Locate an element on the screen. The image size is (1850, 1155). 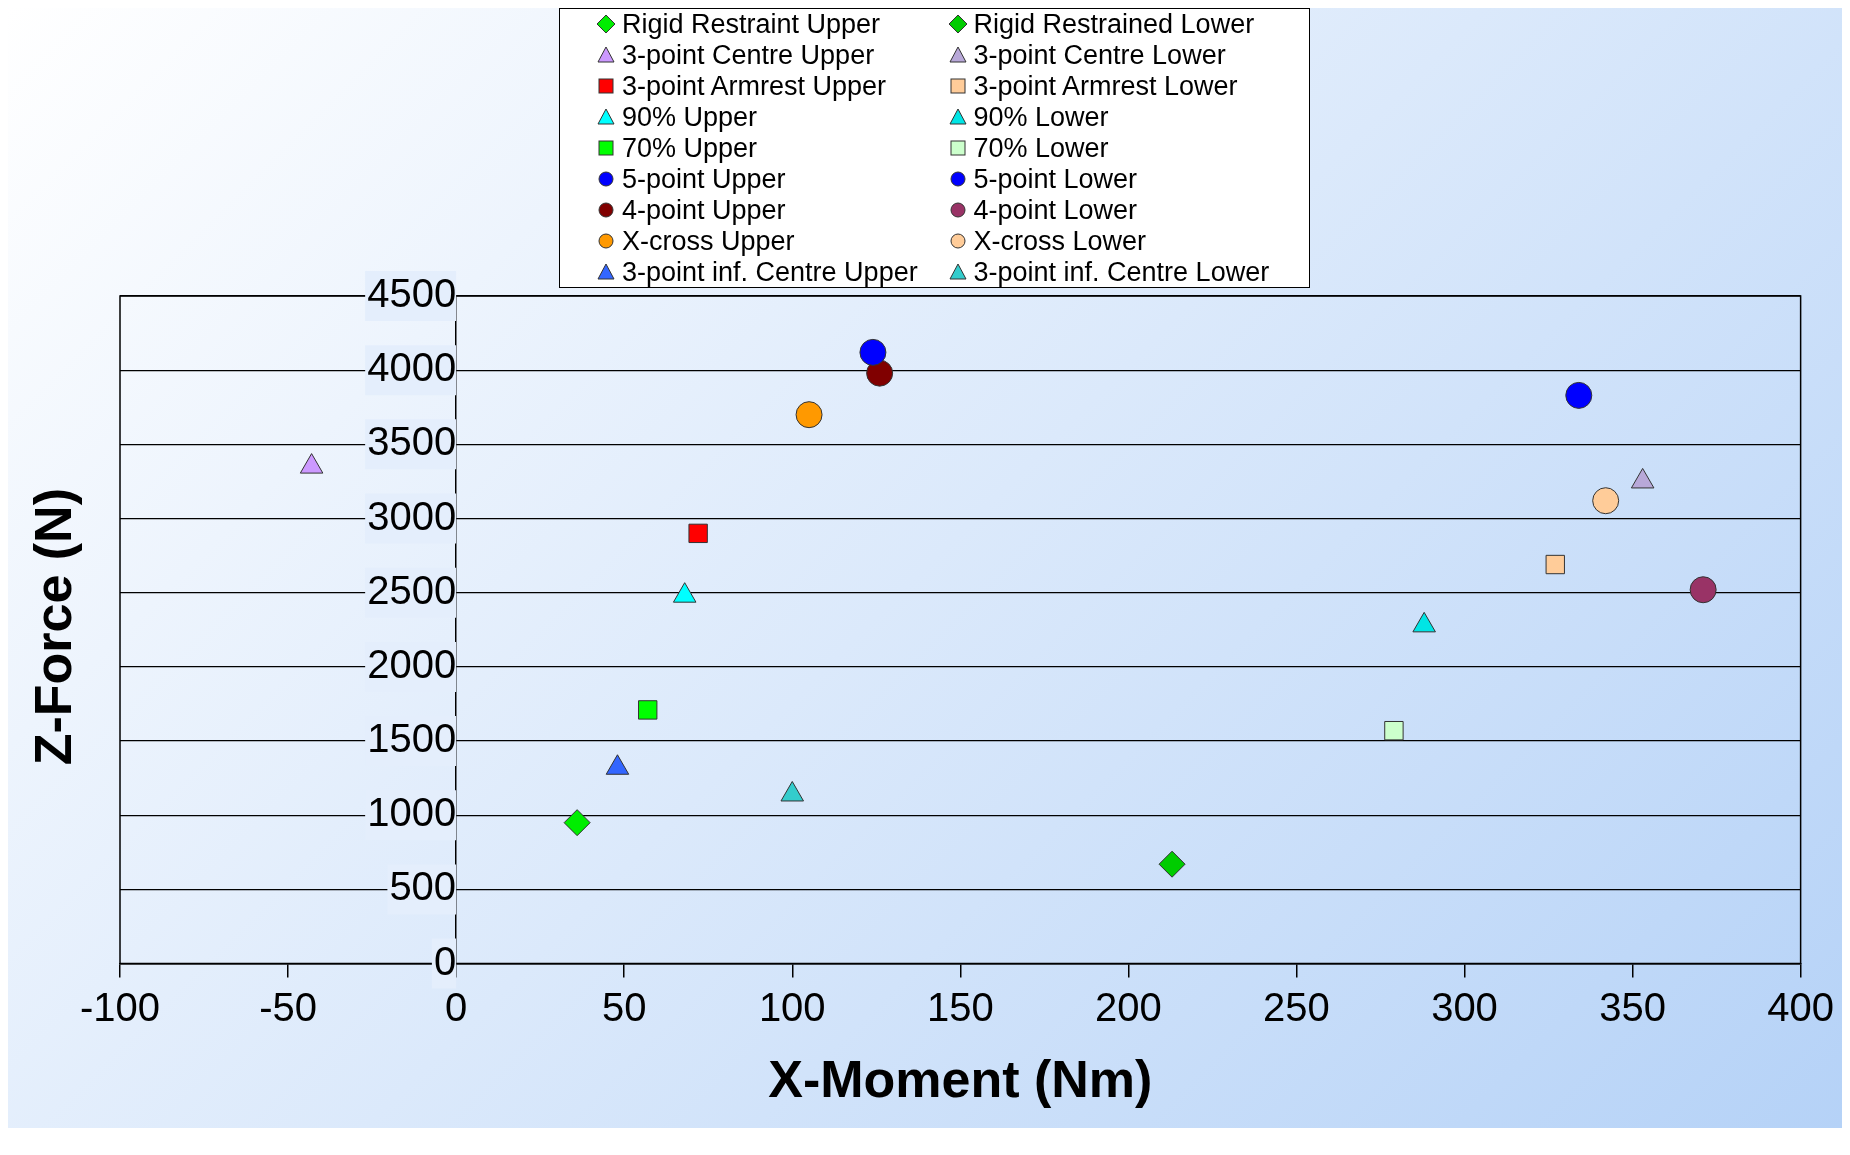
y-tick-label: 2500 is located at coordinates (412, 589).